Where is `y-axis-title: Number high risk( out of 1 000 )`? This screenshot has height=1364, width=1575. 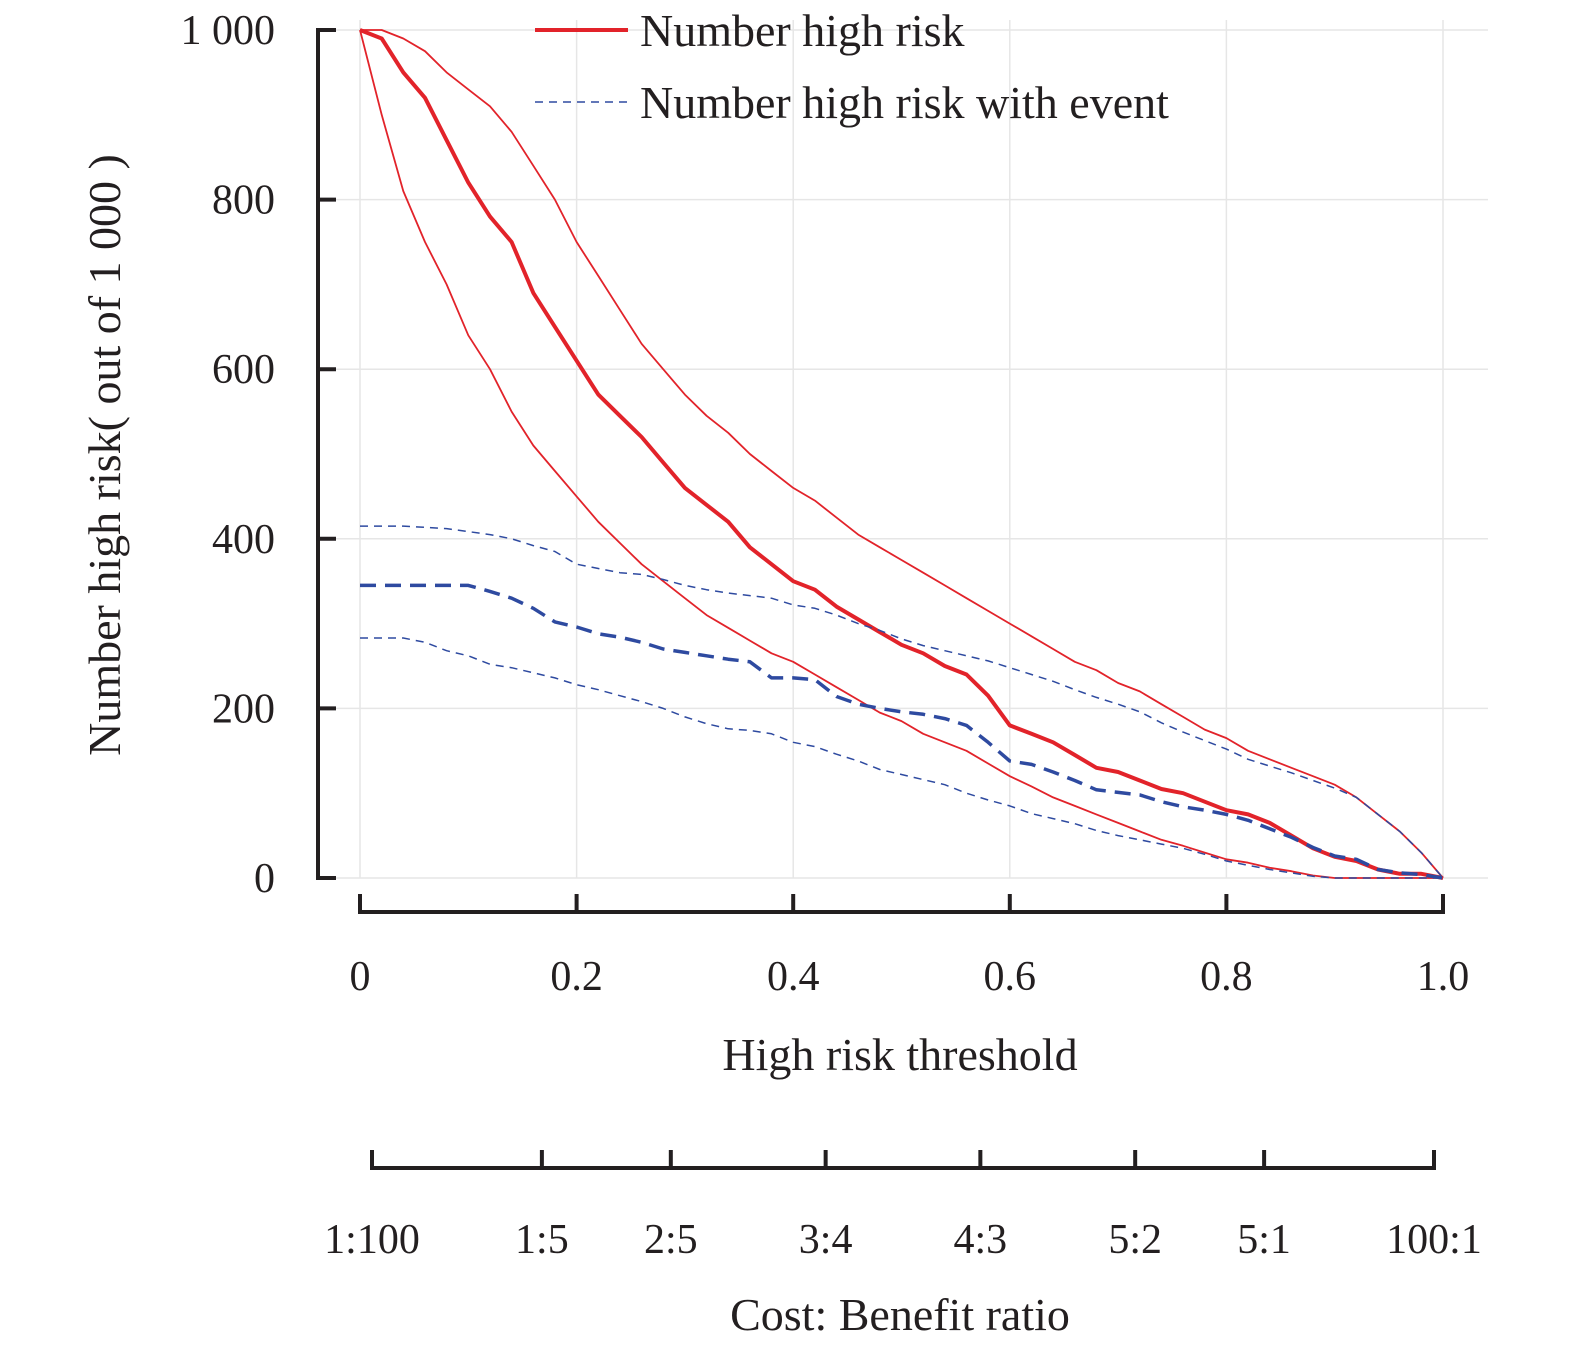
y-axis-title: Number high risk( out of 1 000 ) is located at coordinates (104, 455).